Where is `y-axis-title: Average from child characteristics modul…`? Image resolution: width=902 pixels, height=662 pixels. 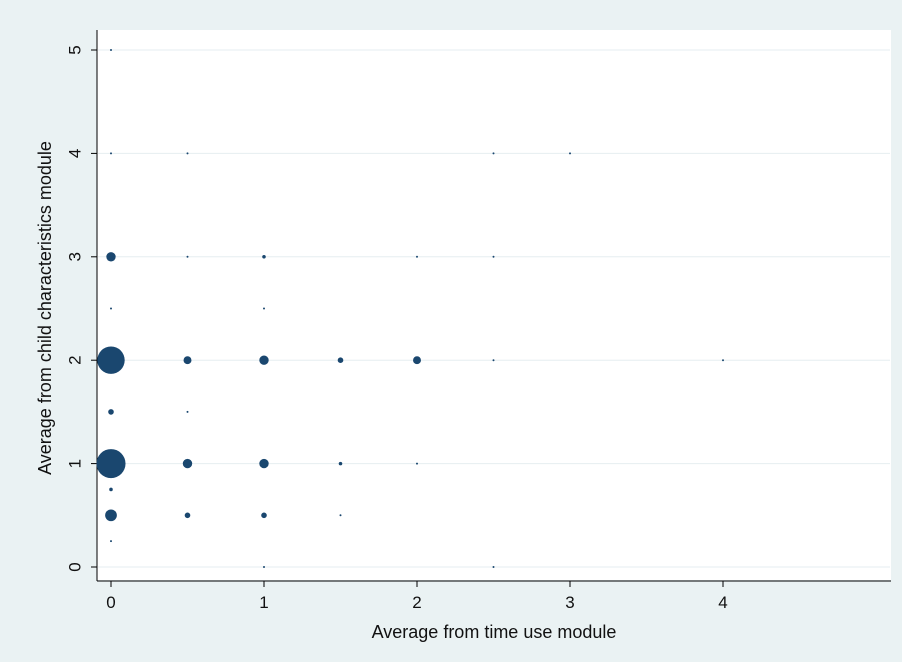
y-axis-title: Average from child characteristics modul… is located at coordinates (45, 308).